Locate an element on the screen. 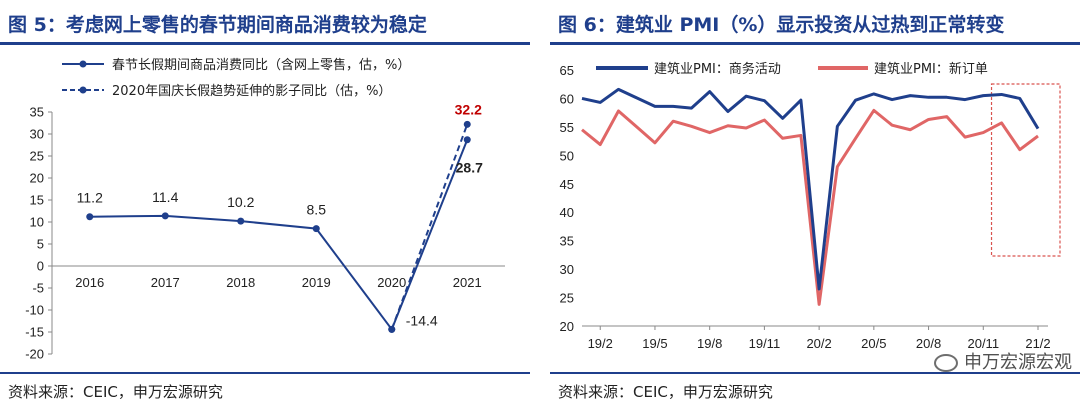 This screenshot has height=409, width=1080. wechat-logo-icon is located at coordinates (946, 363).